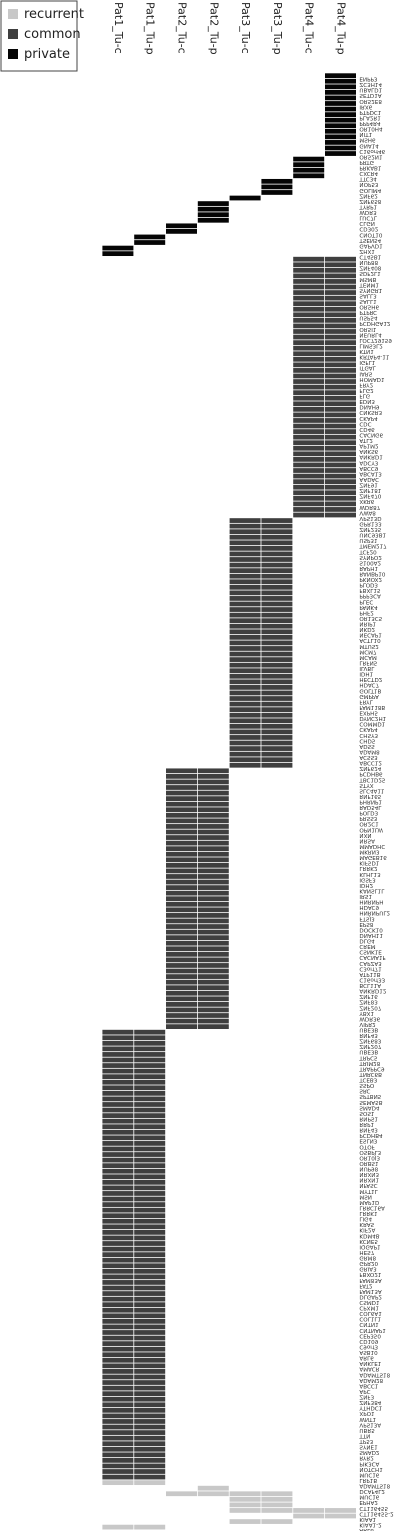  What do you see at coordinates (367, 1519) in the screenshot?
I see `gene-label: KIAA1` at bounding box center [367, 1519].